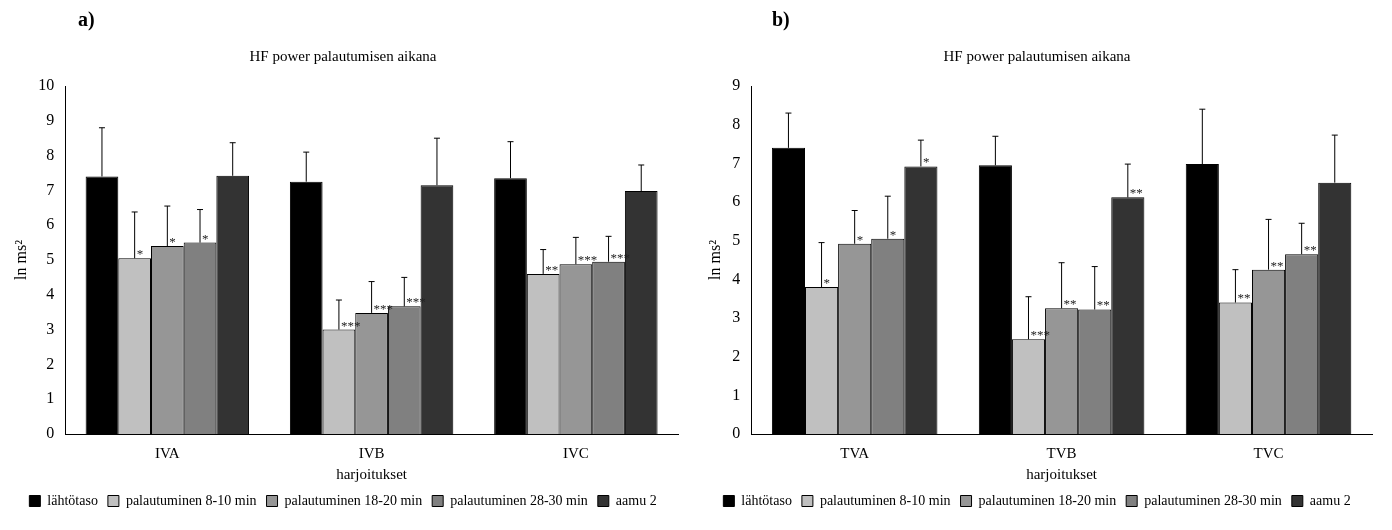 The height and width of the screenshot is (530, 1392). What do you see at coordinates (371, 452) in the screenshot?
I see `x-tick-label: IVB` at bounding box center [371, 452].